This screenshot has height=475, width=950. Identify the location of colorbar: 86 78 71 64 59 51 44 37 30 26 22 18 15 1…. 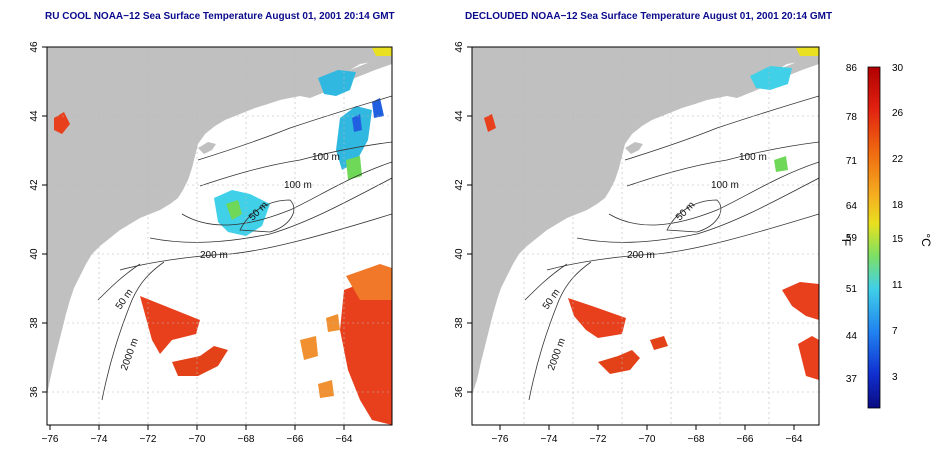
(886, 236).